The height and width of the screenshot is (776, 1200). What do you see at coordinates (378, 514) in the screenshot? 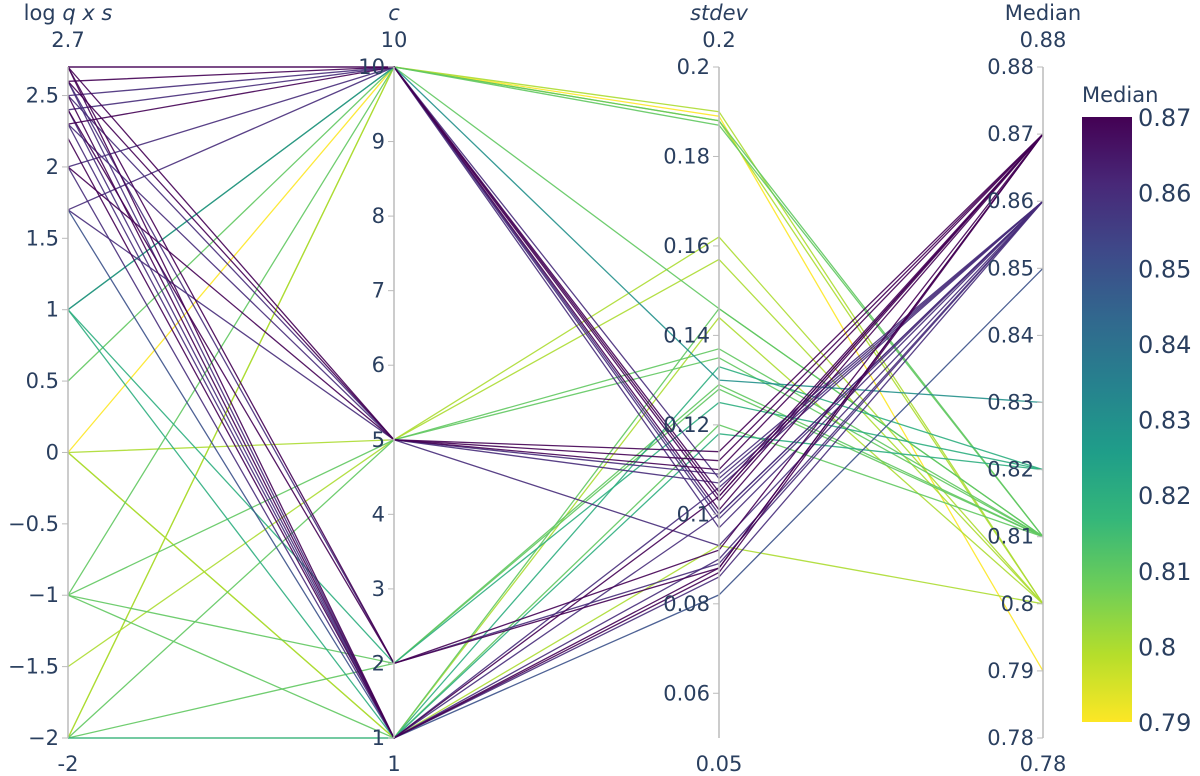
I see `axis-tick-label: 4` at bounding box center [378, 514].